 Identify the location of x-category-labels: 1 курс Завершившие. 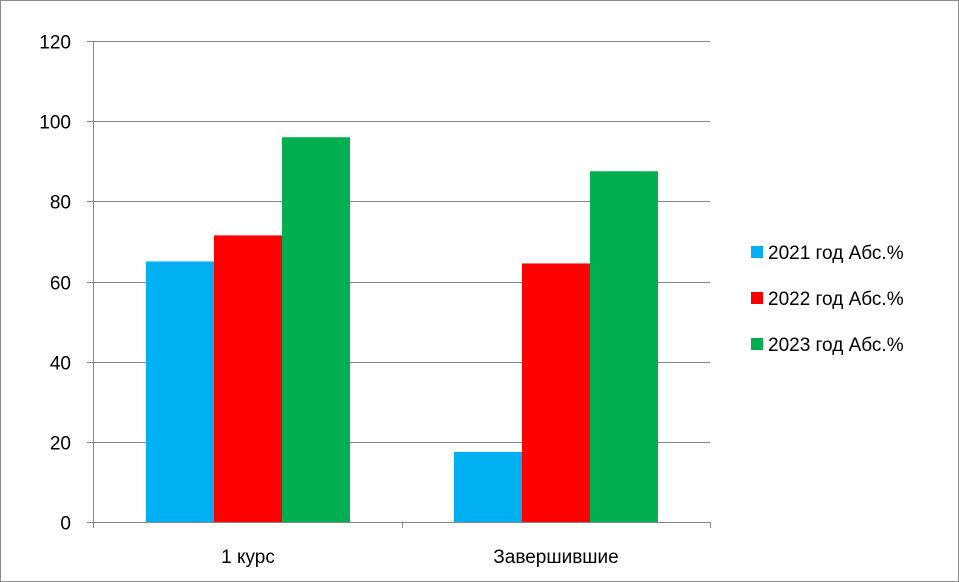
(420, 557).